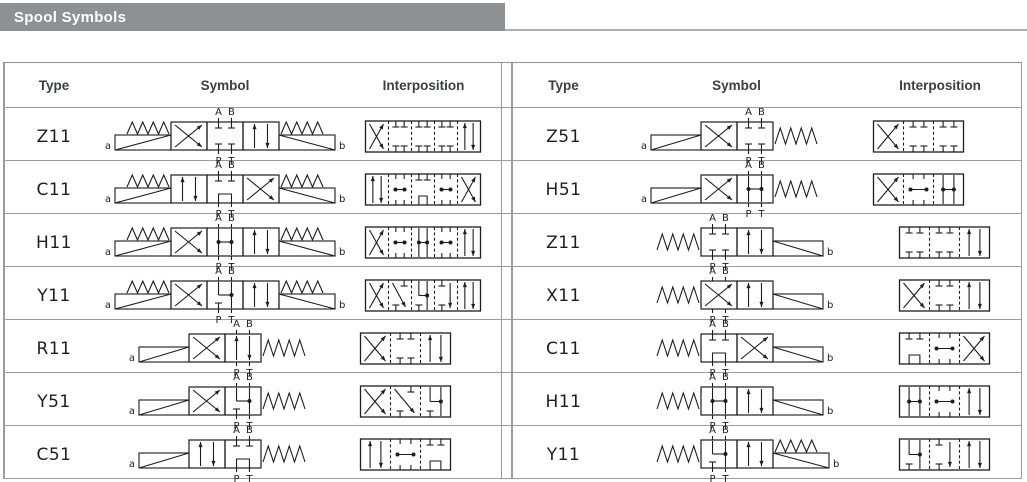  Describe the element at coordinates (563, 85) in the screenshot. I see `col-header-type: Type` at that location.